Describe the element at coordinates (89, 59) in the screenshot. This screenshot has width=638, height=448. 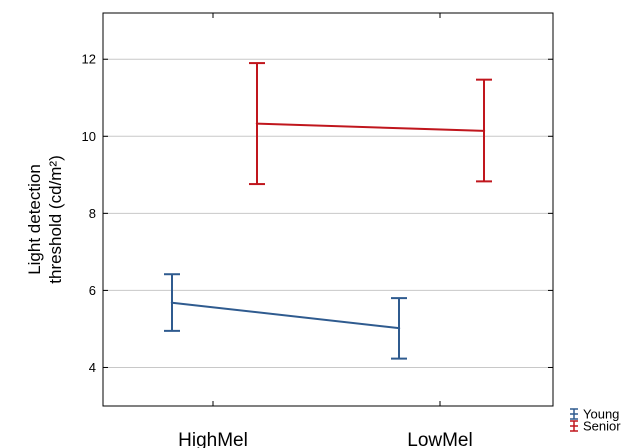
I see `y-tick-label: 12` at that location.